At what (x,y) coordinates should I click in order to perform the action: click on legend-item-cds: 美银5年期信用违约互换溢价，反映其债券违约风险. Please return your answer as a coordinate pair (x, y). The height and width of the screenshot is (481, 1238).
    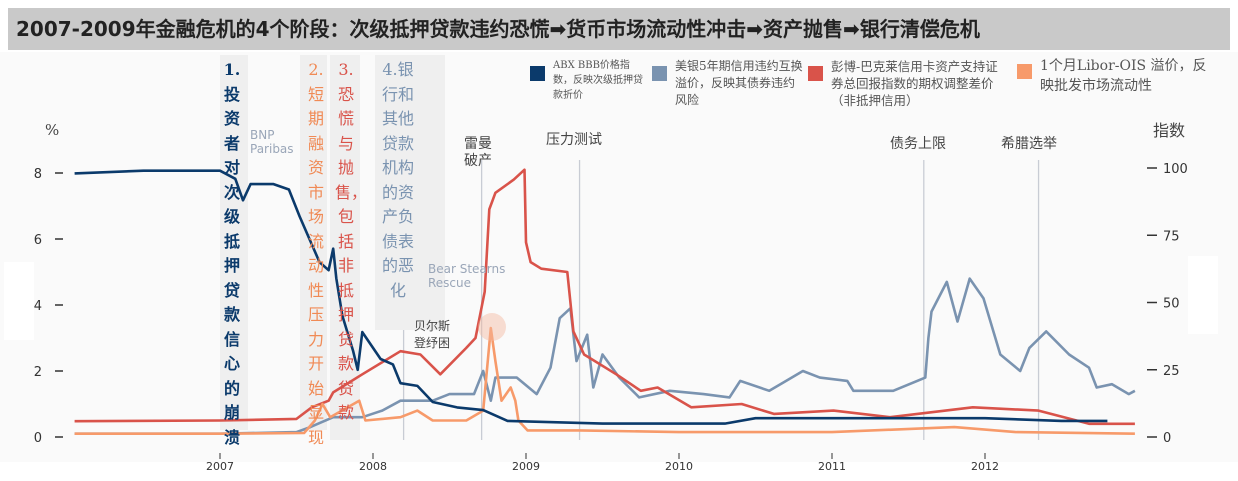
    Looking at the image, I should click on (728, 83).